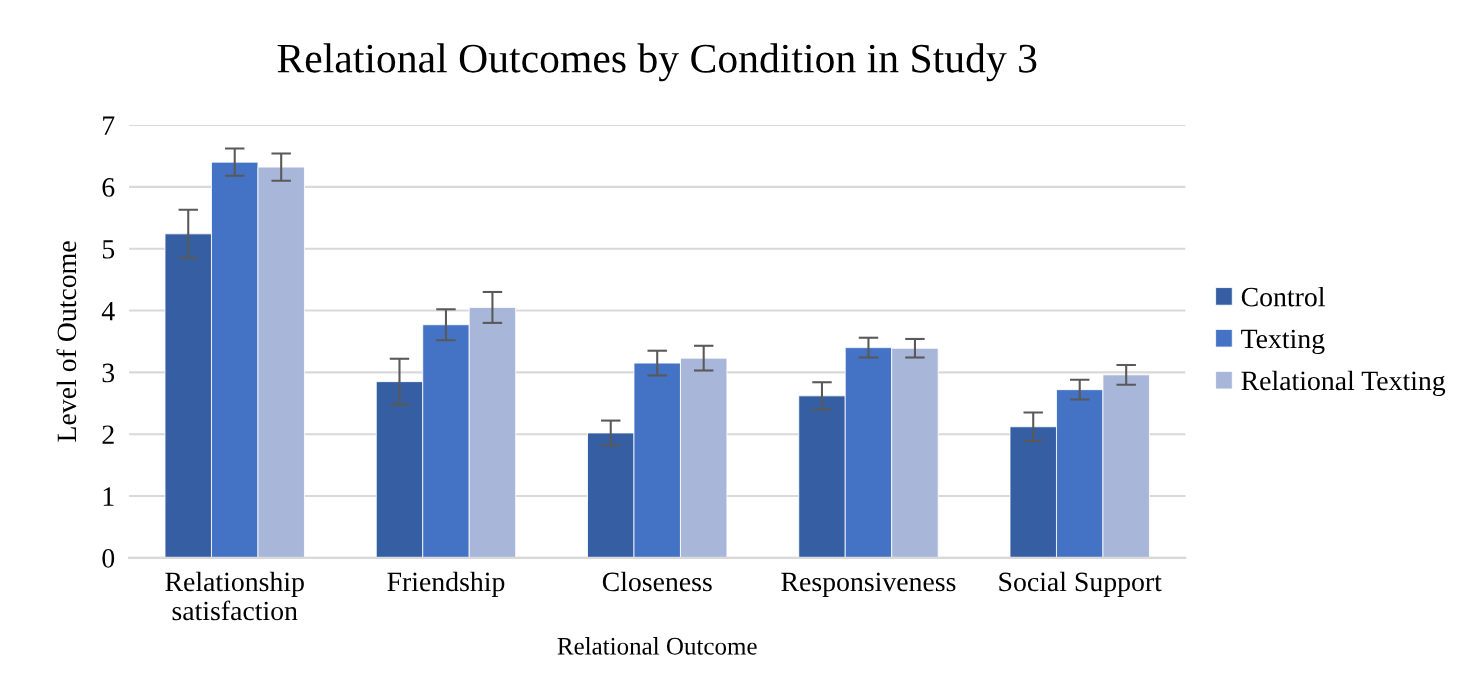 The width and height of the screenshot is (1467, 687). Describe the element at coordinates (66, 341) in the screenshot. I see `y-axis-title: Level of Outcome` at that location.